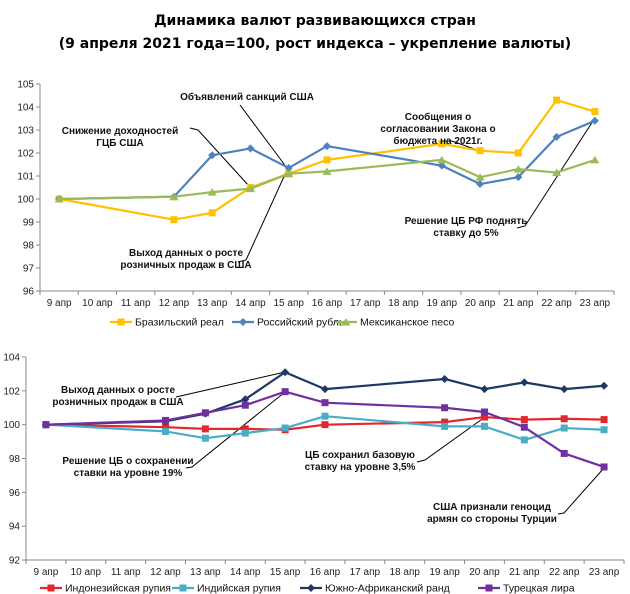 The image size is (630, 594). Describe the element at coordinates (128, 473) in the screenshot. I see `annotation-text: ставки на уровне 19%` at that location.